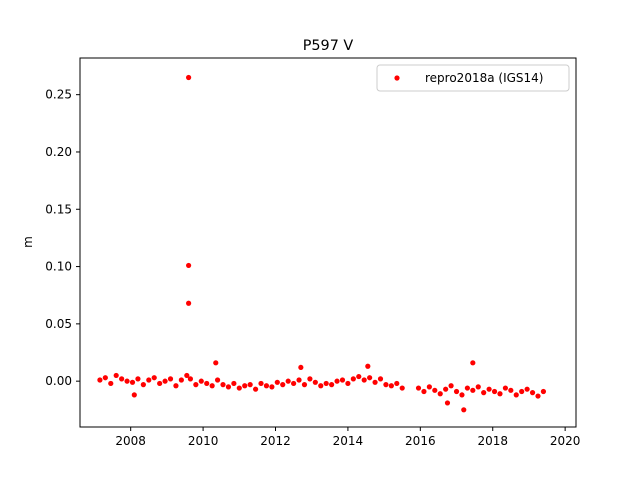  I want to click on legend-box, so click(473, 78).